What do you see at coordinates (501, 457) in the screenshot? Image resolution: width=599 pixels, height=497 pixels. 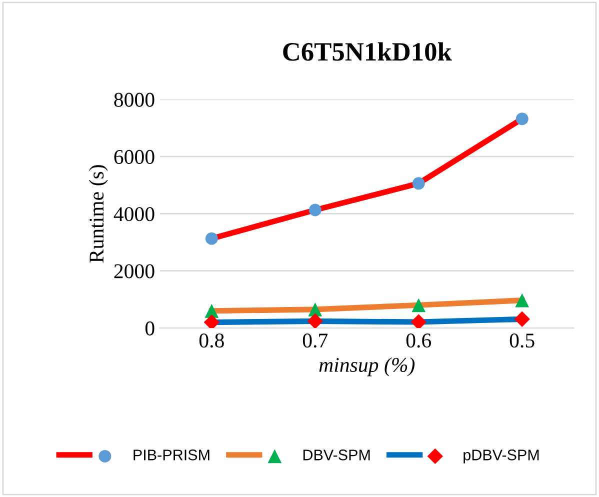 I see `legend-label: pDBV-SPM` at bounding box center [501, 457].